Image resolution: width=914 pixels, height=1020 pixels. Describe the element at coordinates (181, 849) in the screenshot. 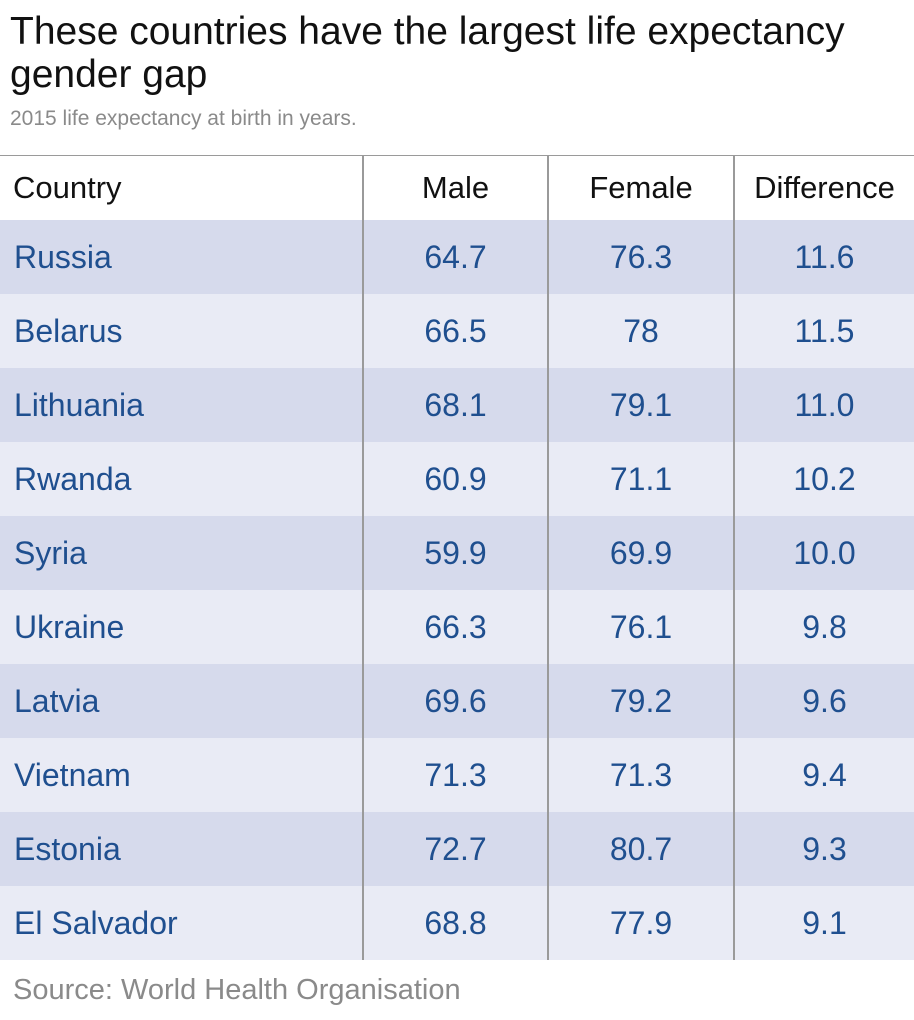

I see `cell-country: Estonia` at that location.